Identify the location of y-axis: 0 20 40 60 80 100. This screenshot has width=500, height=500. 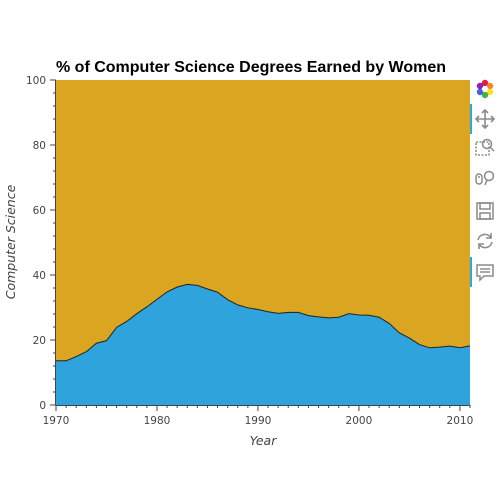
(41, 243).